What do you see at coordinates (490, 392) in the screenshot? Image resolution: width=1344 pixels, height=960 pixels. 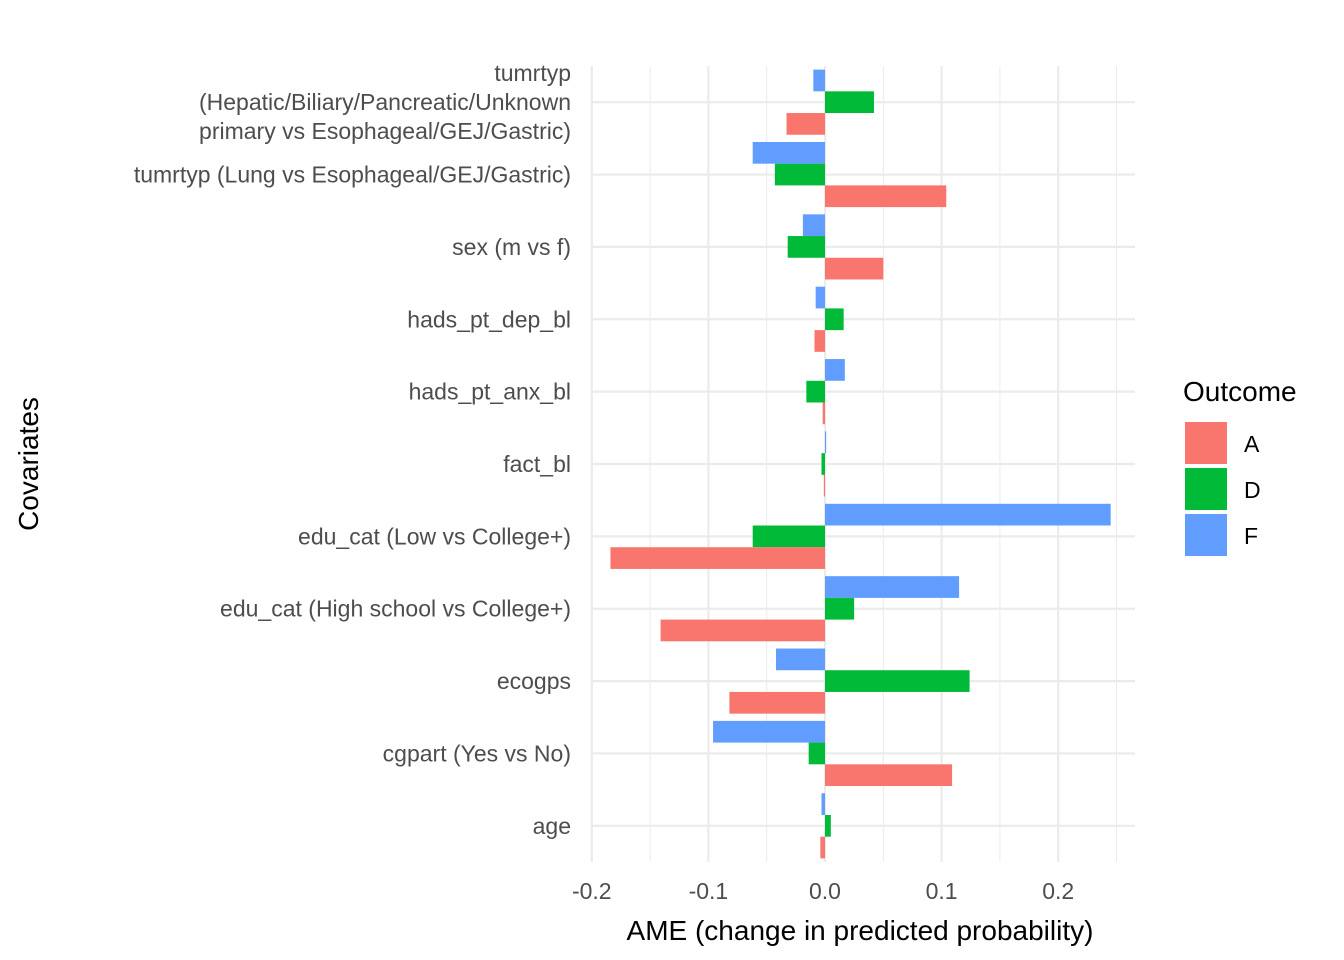 I see `y-tick-label: hads_pt_anx_bl` at bounding box center [490, 392].